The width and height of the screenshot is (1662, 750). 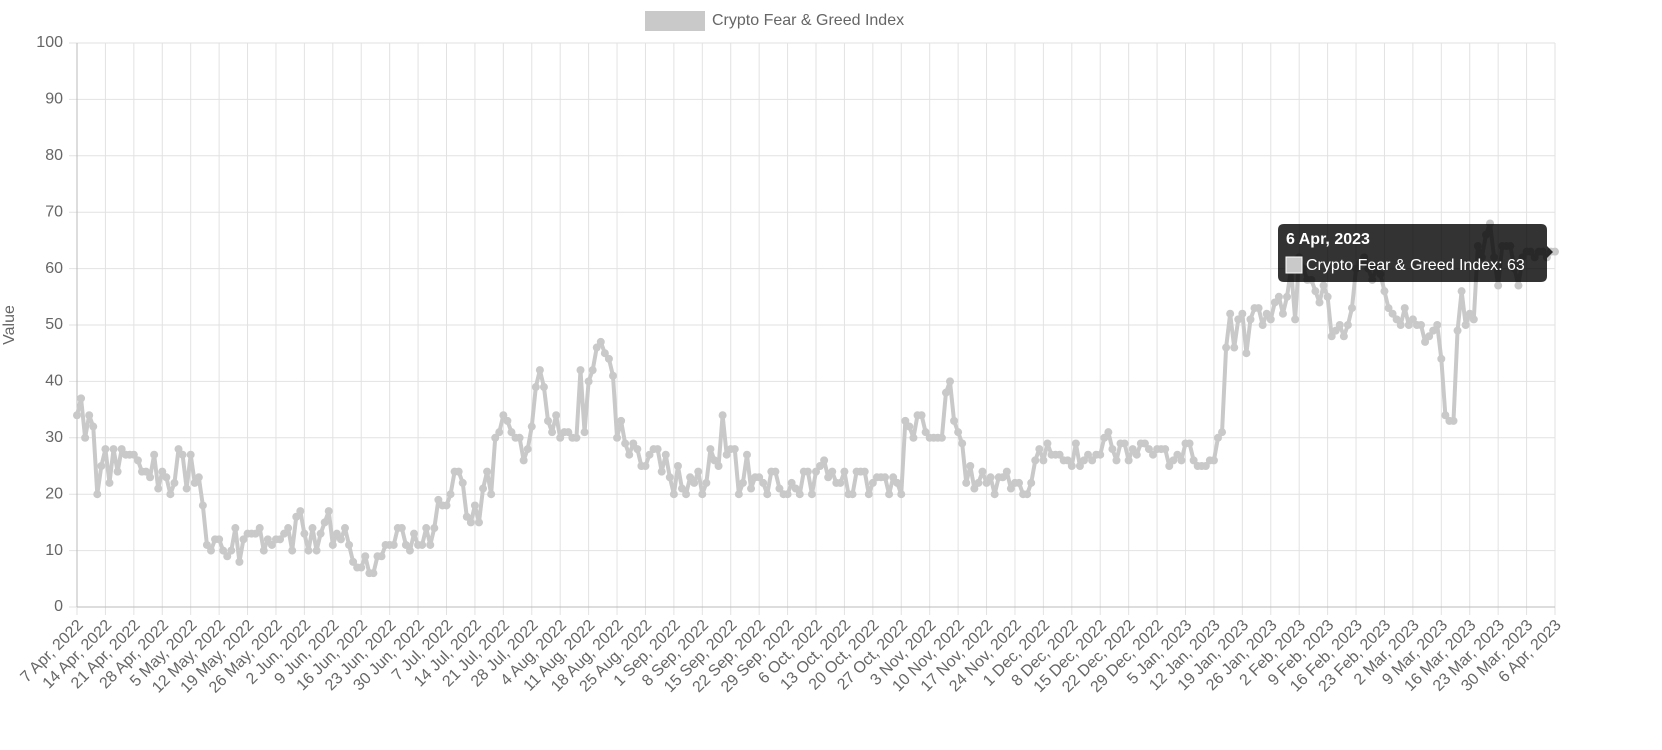 What do you see at coordinates (9, 325) in the screenshot?
I see `y-axis-label: Value` at bounding box center [9, 325].